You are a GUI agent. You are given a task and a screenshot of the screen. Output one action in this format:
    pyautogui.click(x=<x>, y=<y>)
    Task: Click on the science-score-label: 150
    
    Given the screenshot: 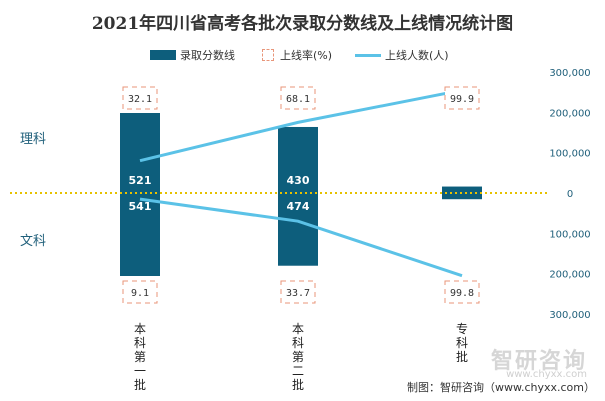 What is the action you would take?
    pyautogui.click(x=462, y=180)
    